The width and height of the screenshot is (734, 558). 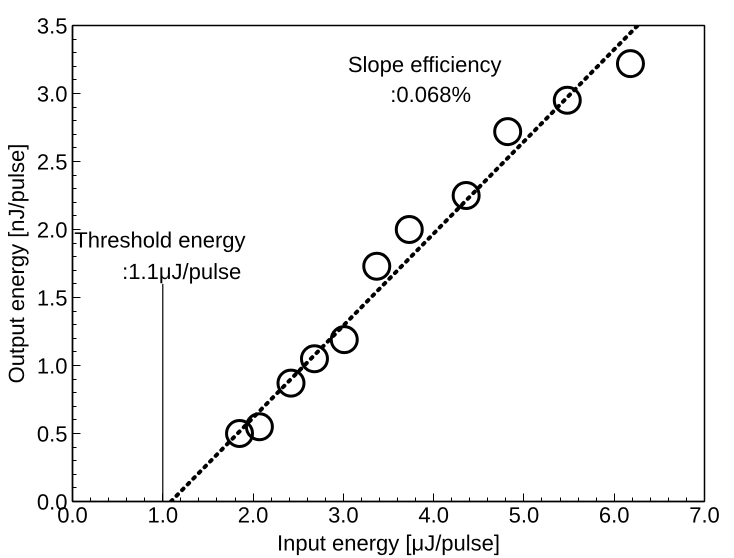 What do you see at coordinates (52, 298) in the screenshot?
I see `y-tick-label: 1.5` at bounding box center [52, 298].